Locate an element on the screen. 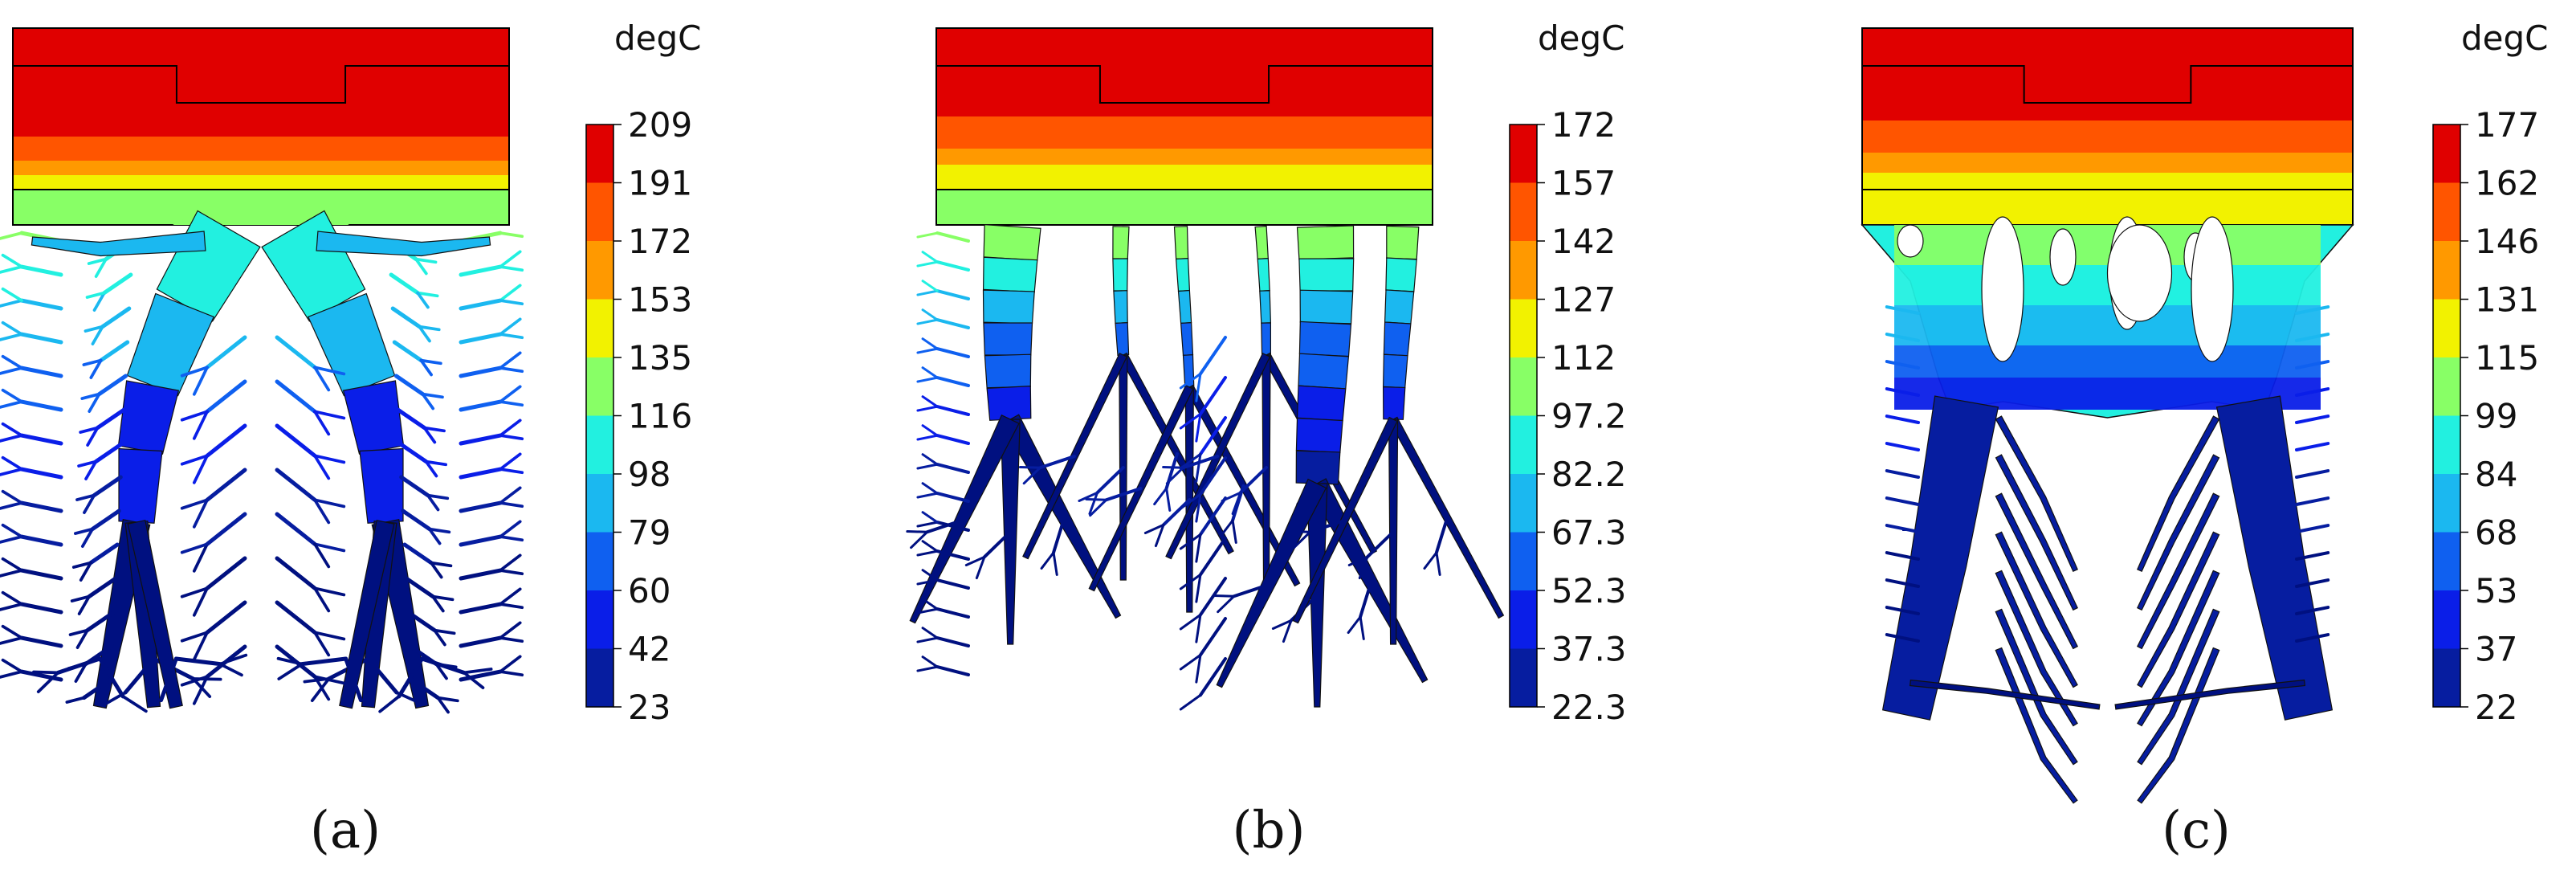 This screenshot has height=874, width=2576. colorbar-tick-label: 53 is located at coordinates (2496, 591).